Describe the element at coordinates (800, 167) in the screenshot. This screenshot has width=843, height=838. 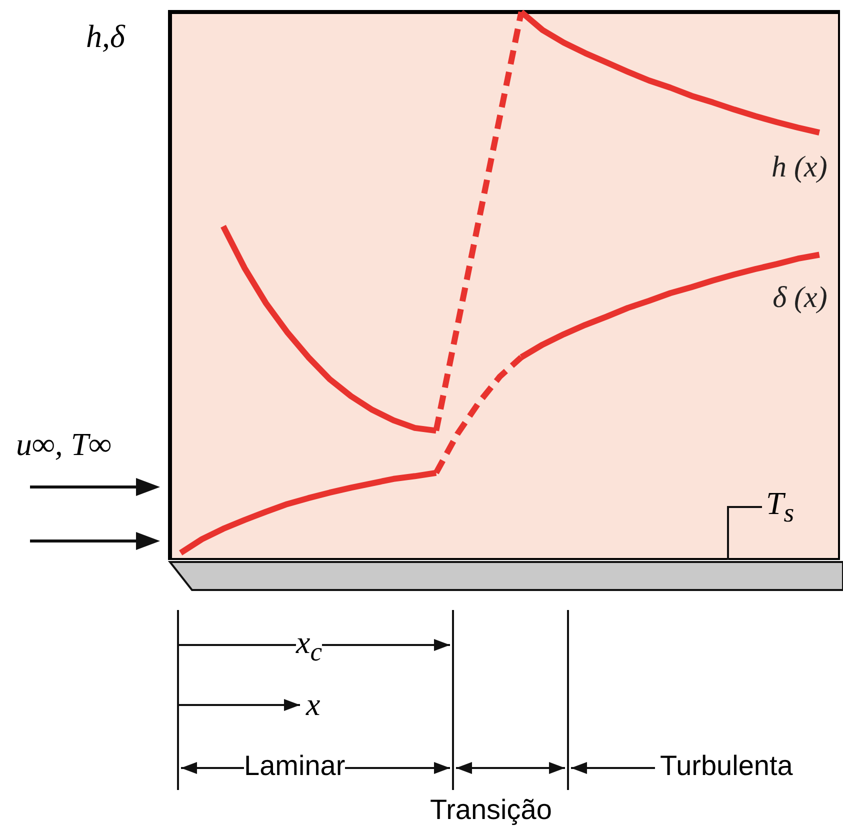
I see `series-label: h (x)` at that location.